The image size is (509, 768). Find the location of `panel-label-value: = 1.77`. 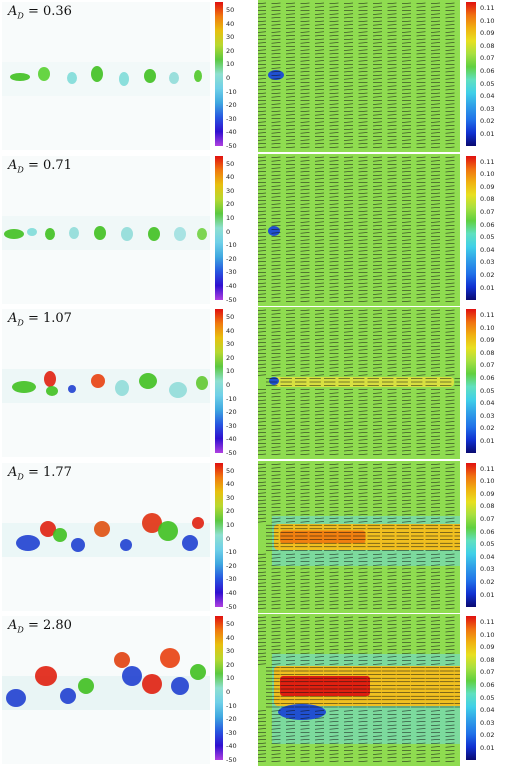

panel-label-value: = 1.77 is located at coordinates (49, 472).